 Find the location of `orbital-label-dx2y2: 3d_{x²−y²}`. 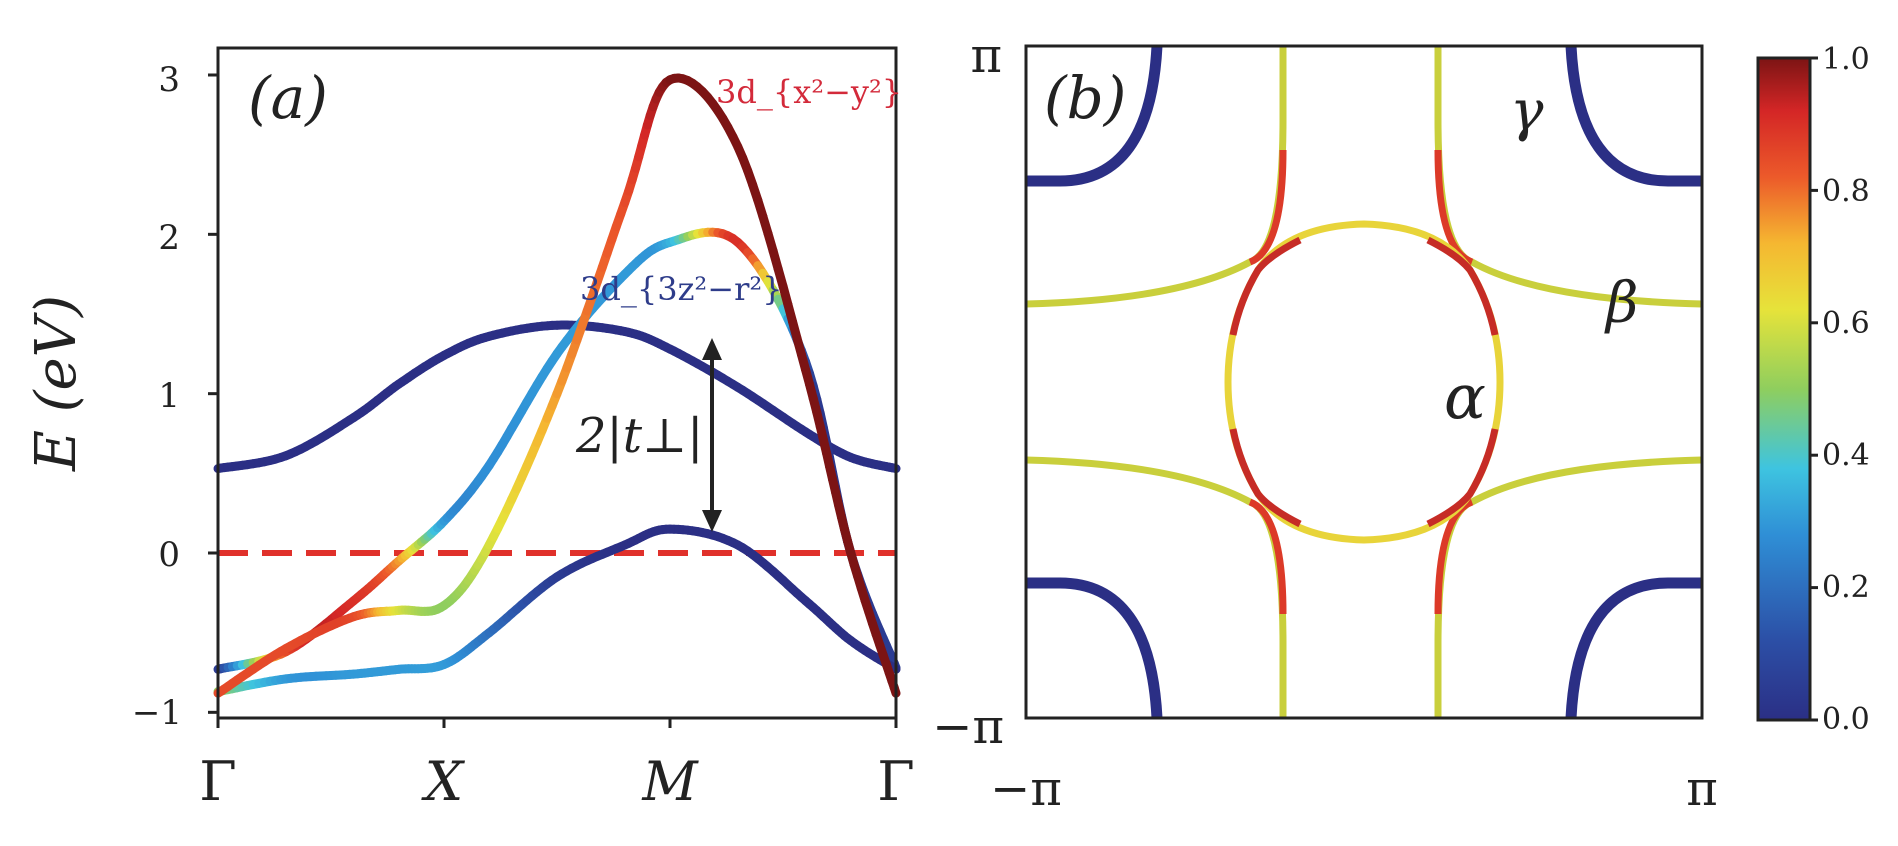

orbital-label-dx2y2: 3d_{x²−y²} is located at coordinates (809, 92).